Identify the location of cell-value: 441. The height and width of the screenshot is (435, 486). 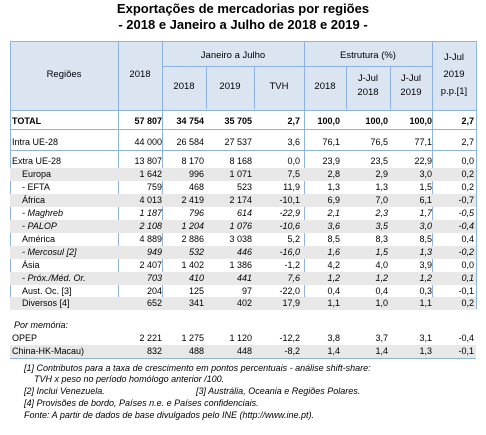
(244, 278).